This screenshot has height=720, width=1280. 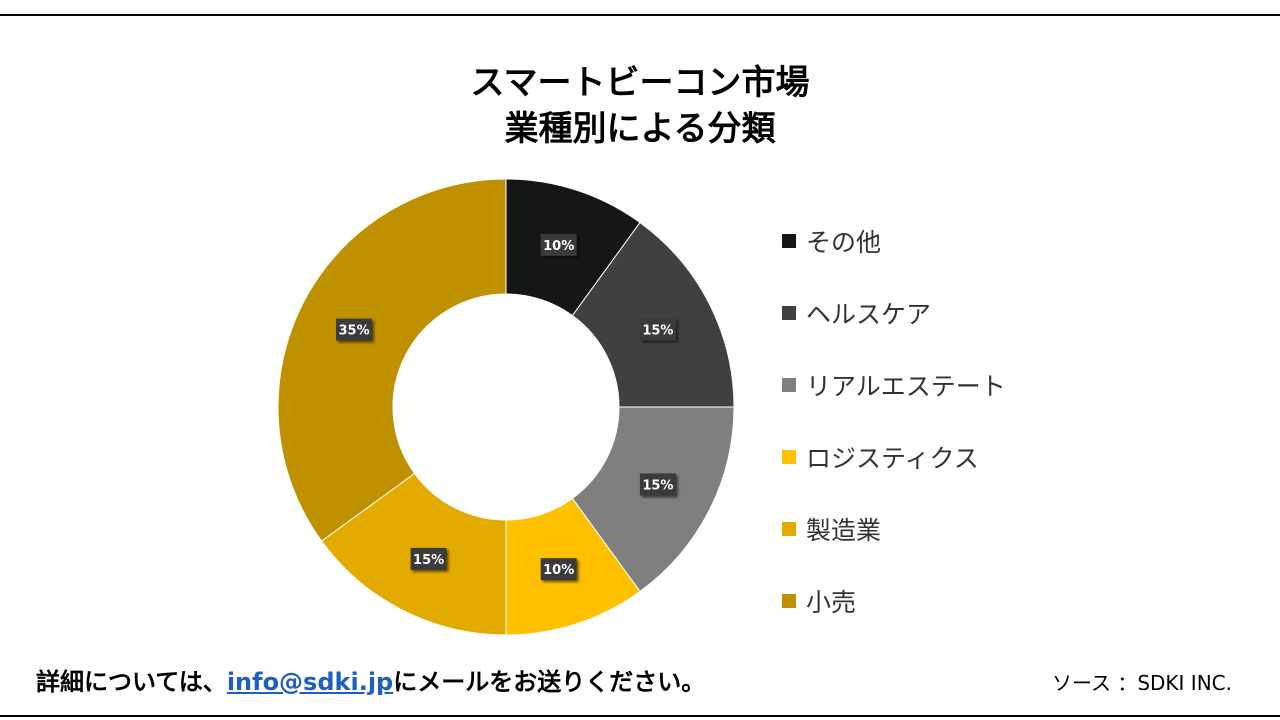 What do you see at coordinates (894, 601) in the screenshot?
I see `legend-item-6: 小売` at bounding box center [894, 601].